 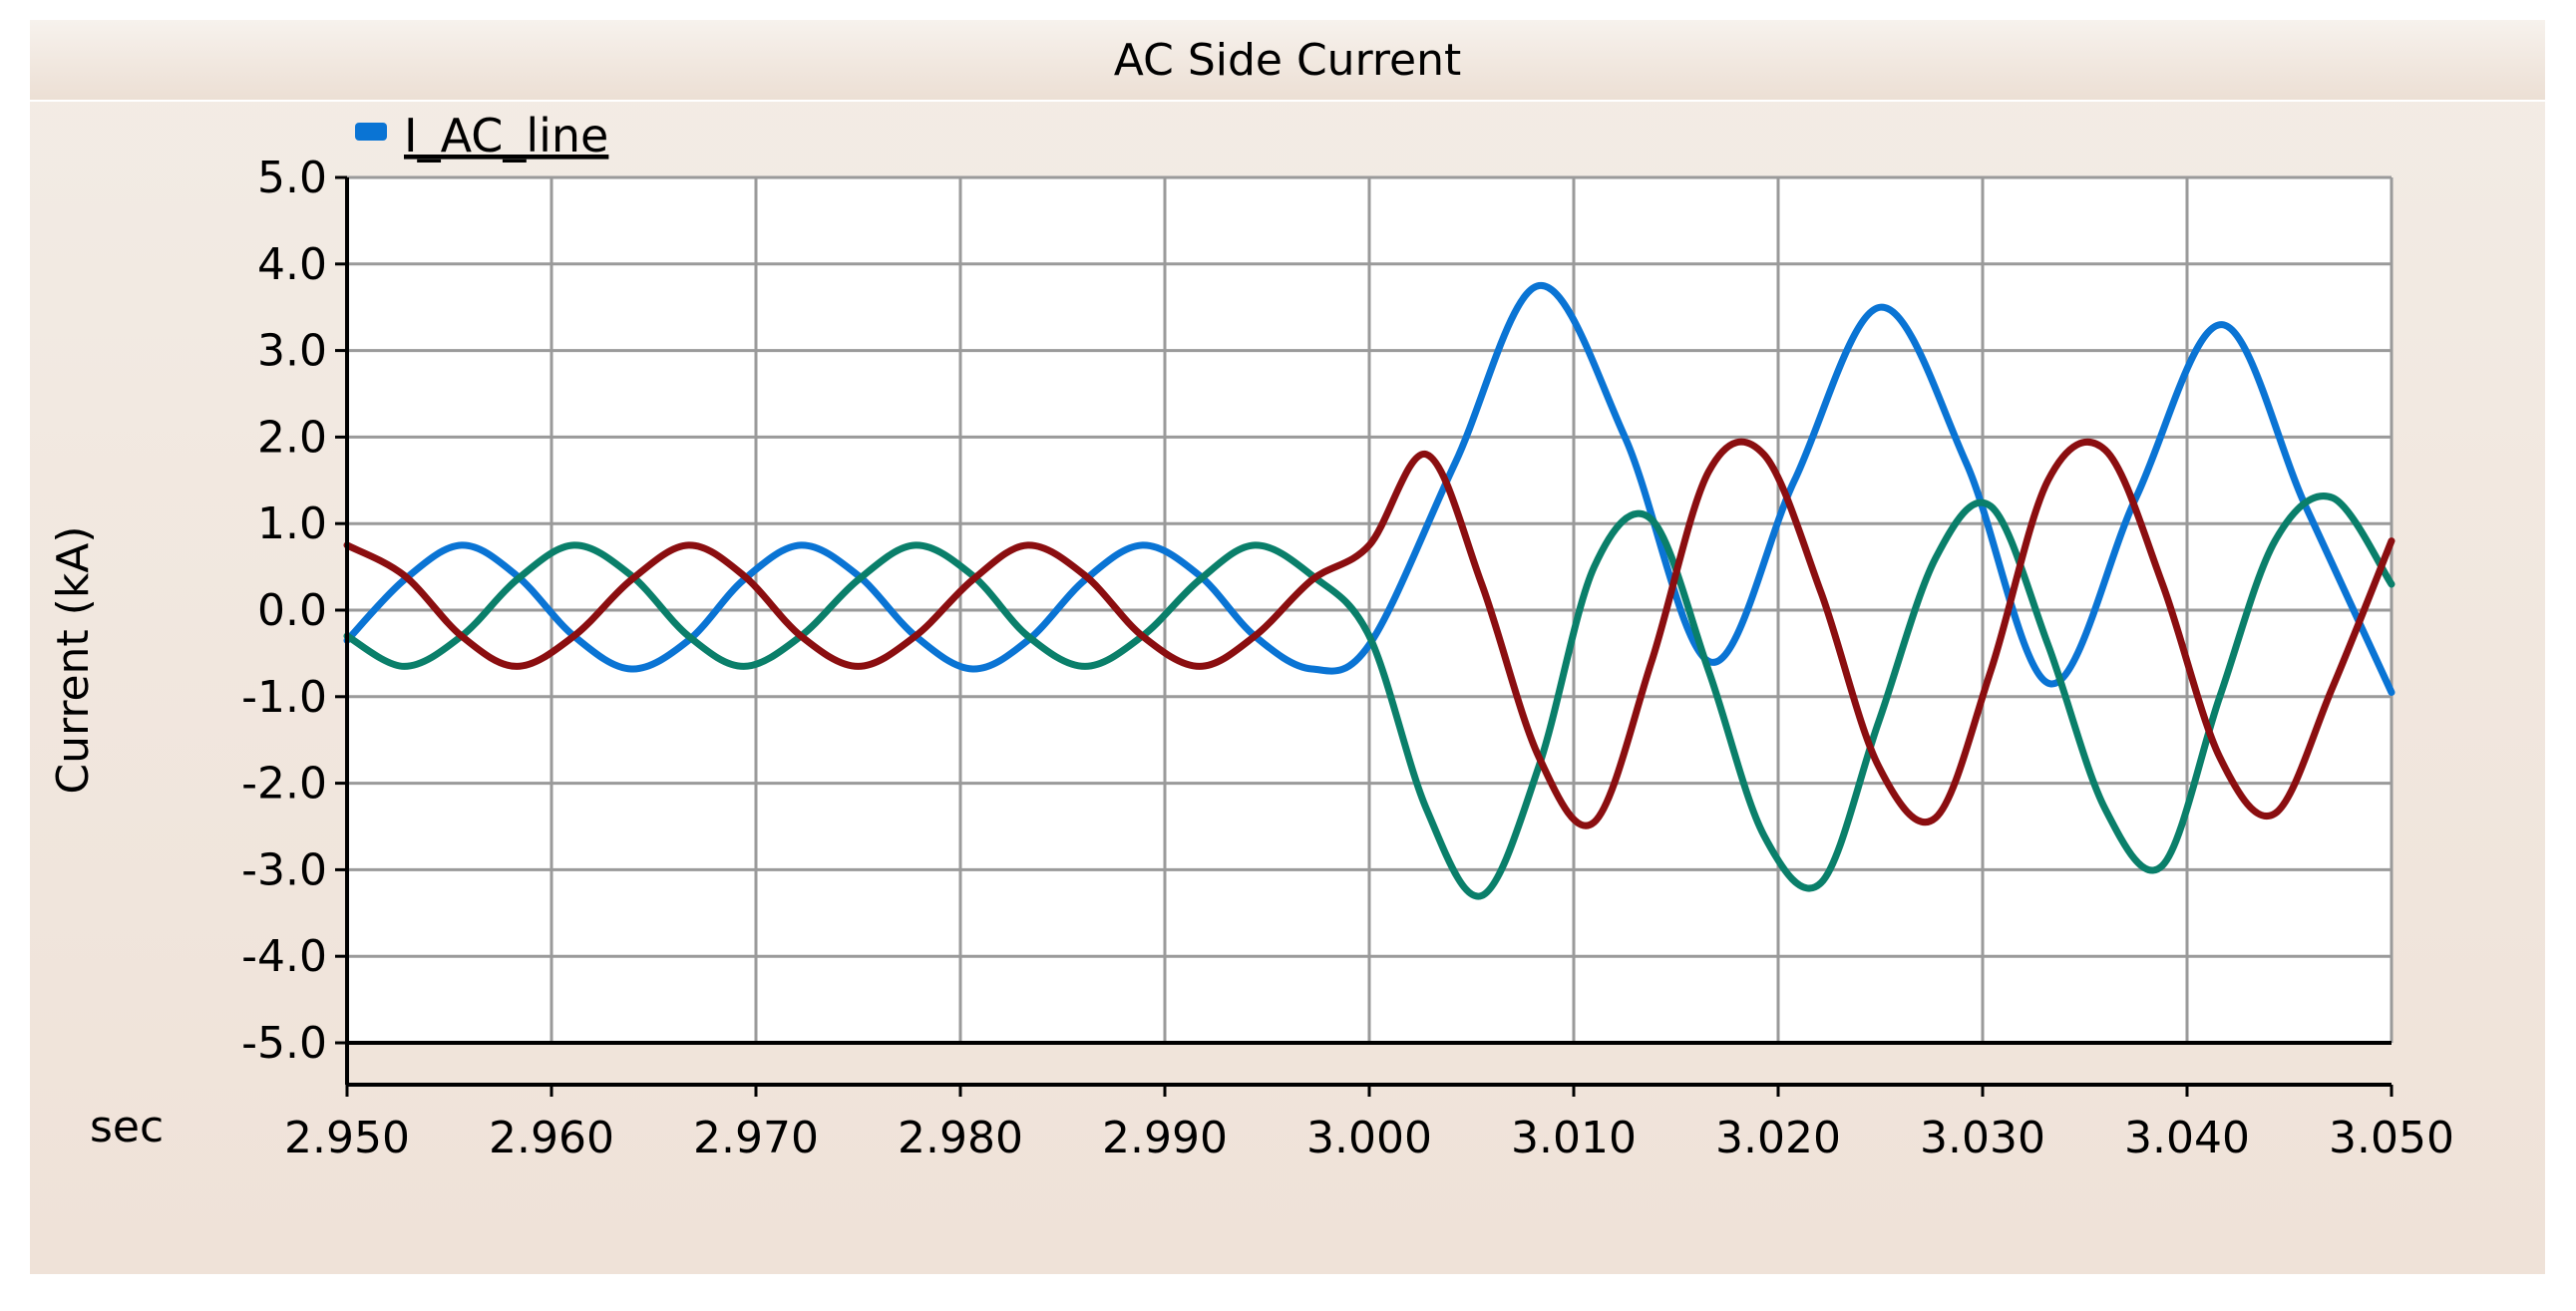 I want to click on x-tick-label: 3.050, so click(x=2391, y=1138).